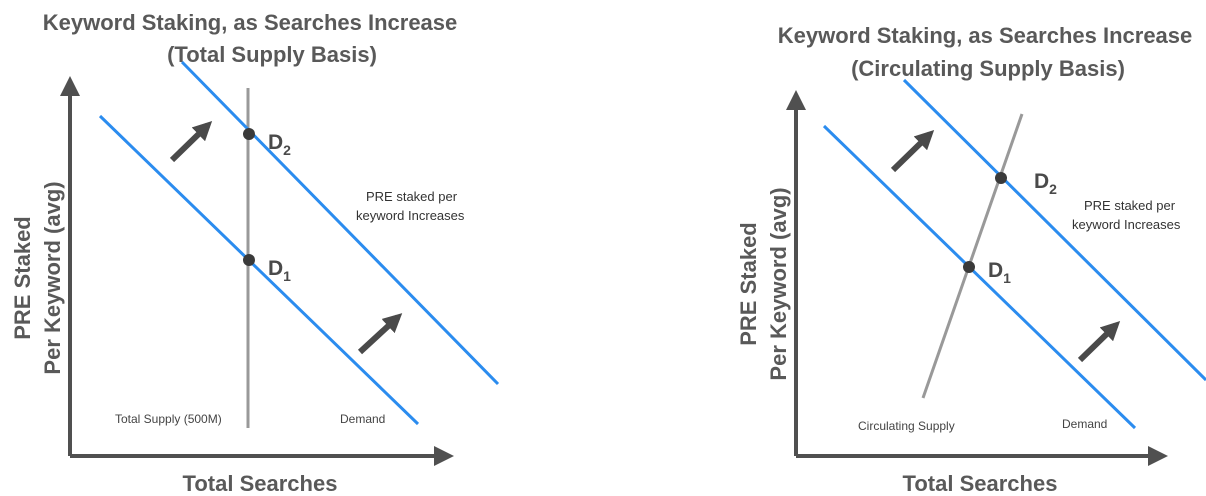 The width and height of the screenshot is (1206, 496). Describe the element at coordinates (168, 419) in the screenshot. I see `supply-label: Total Supply (500M)` at that location.